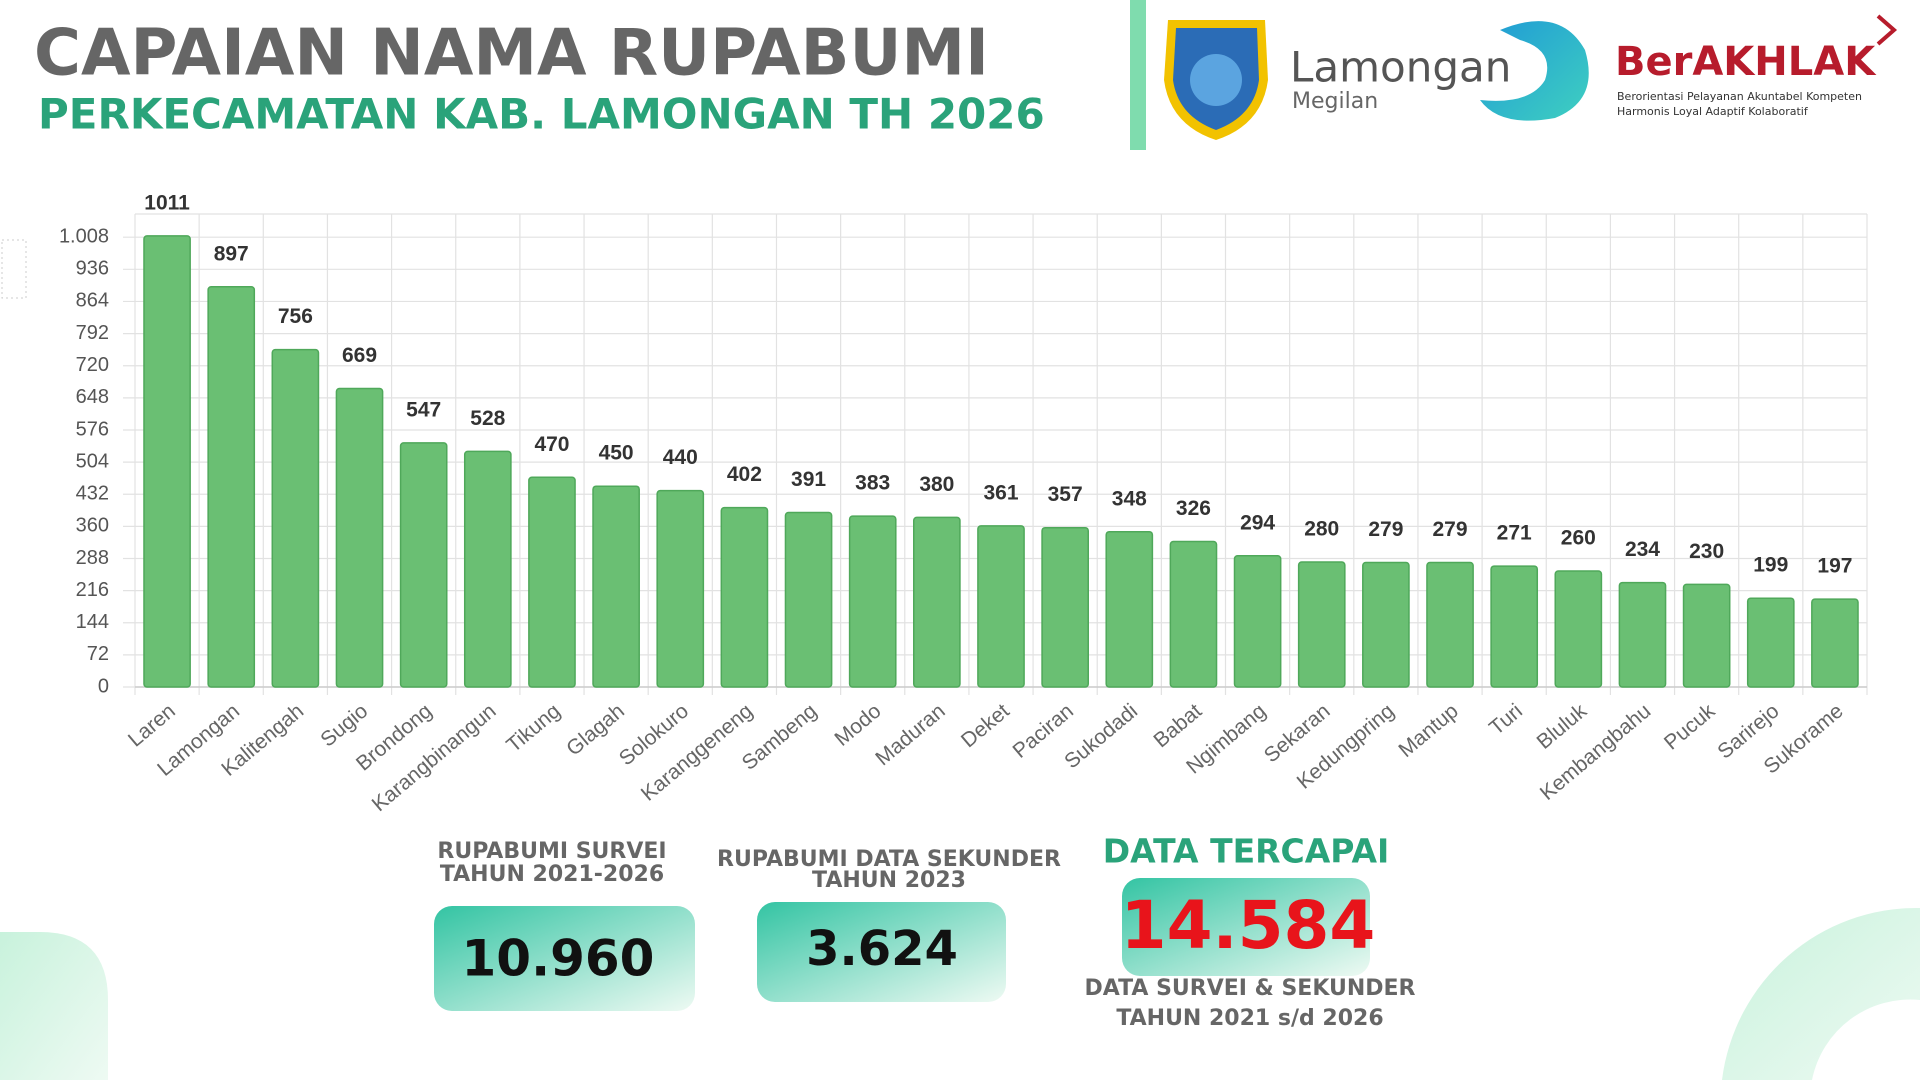 This screenshot has height=1080, width=1920. I want to click on title: CAPAIAN NAMA RUPABUMI, so click(511, 54).